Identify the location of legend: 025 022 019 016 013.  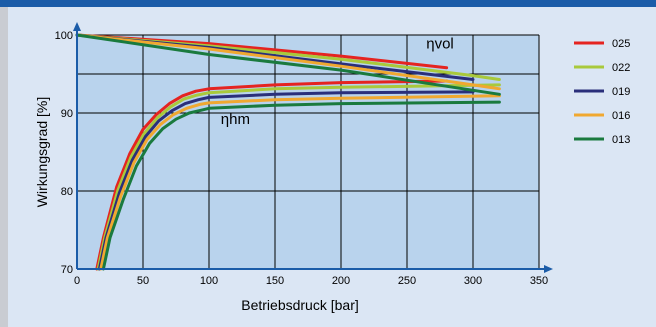
(602, 92).